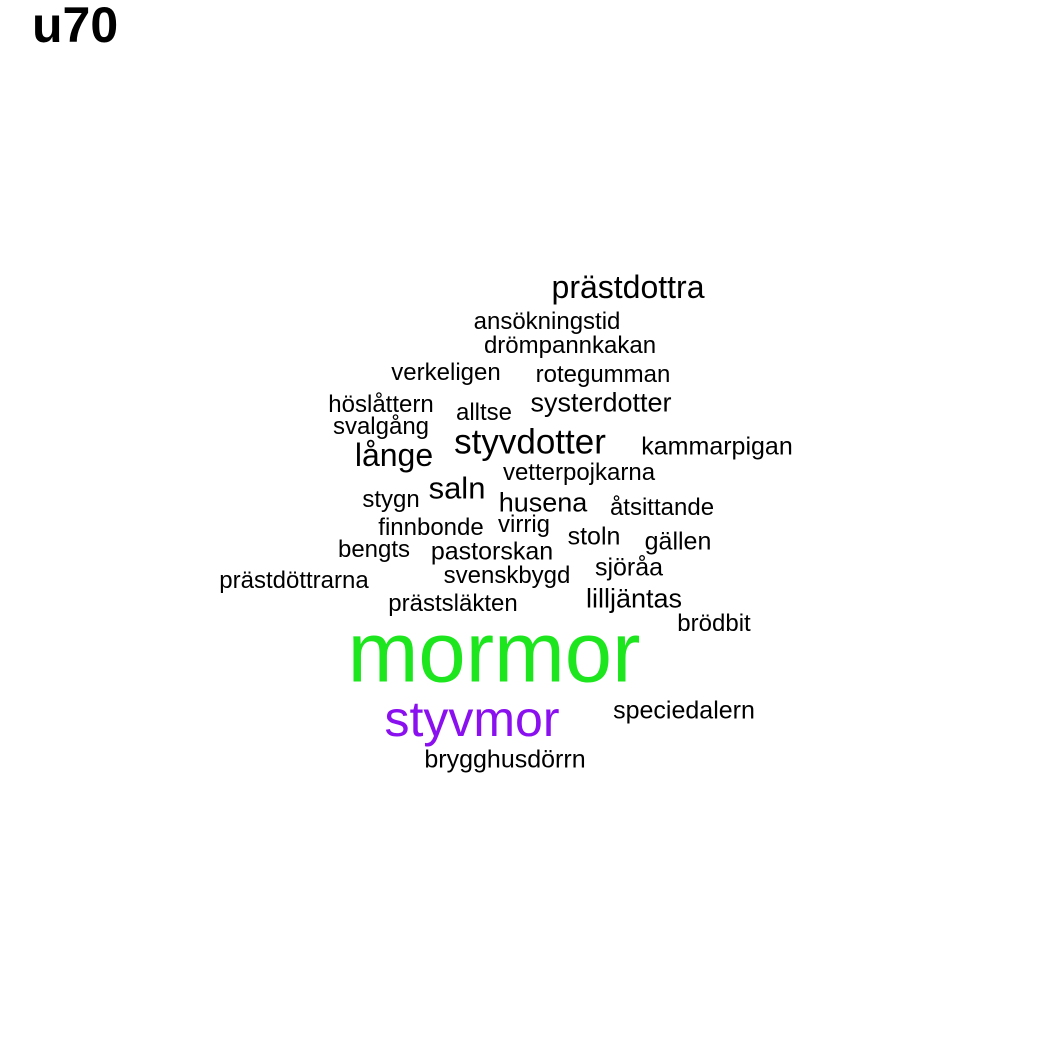 This screenshot has height=1050, width=1050. I want to click on word-cloud-word: systerdotter, so click(601, 402).